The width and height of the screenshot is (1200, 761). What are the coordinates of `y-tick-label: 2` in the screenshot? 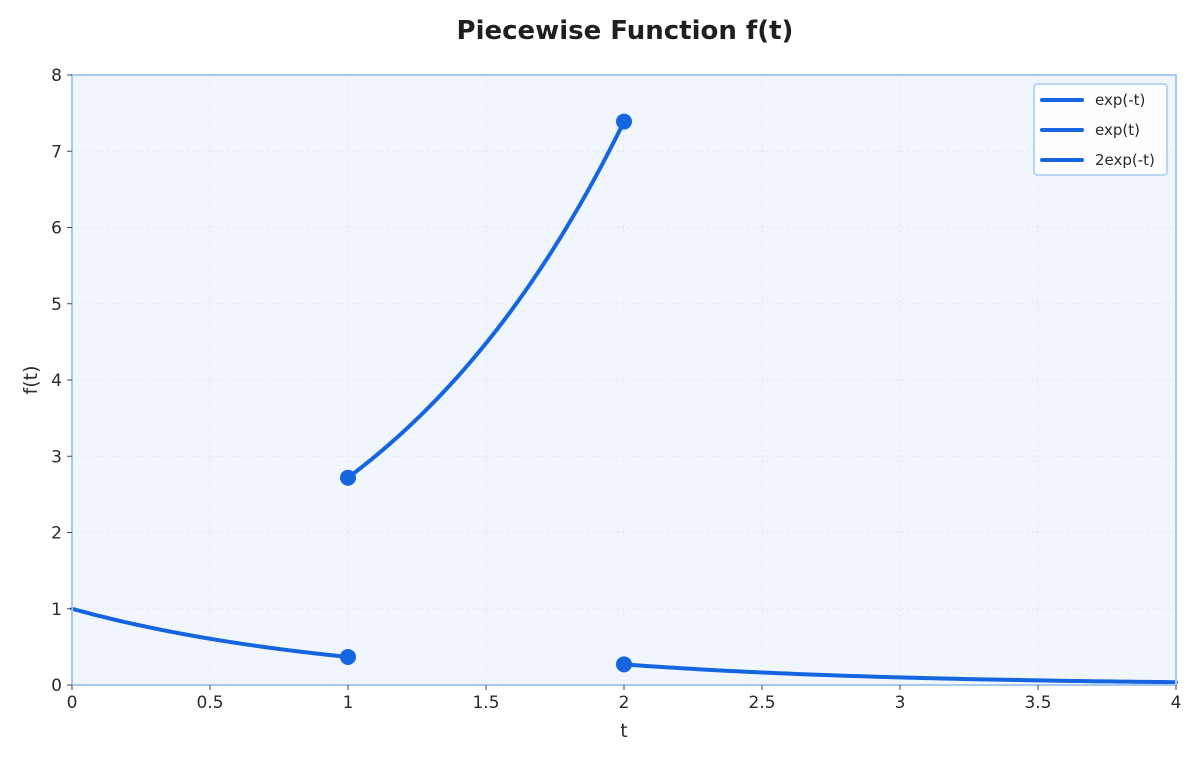 It's located at (56, 534).